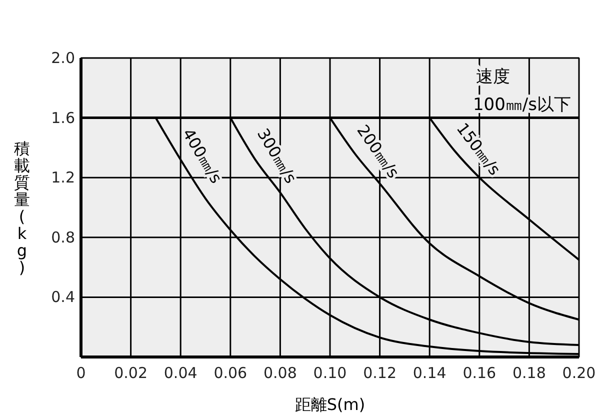  I want to click on x-axis-title: 距離S(m), so click(330, 404).